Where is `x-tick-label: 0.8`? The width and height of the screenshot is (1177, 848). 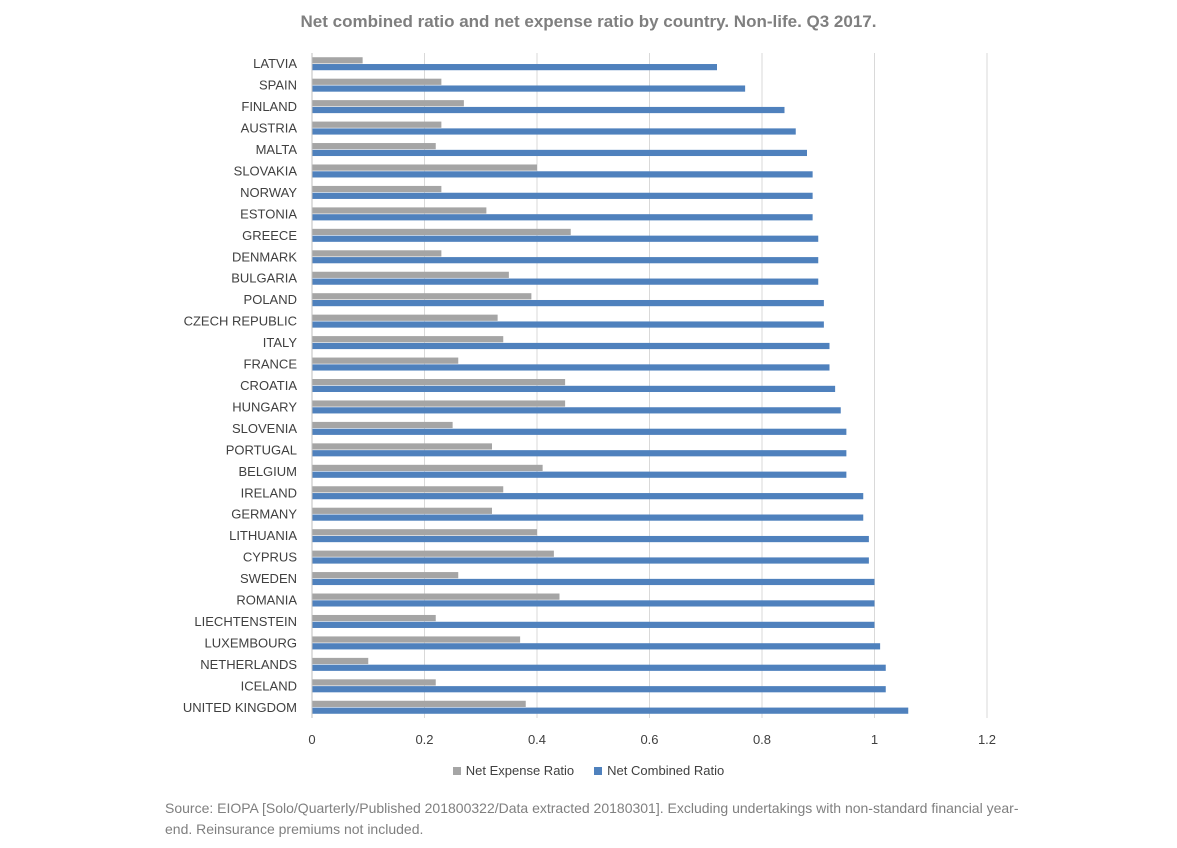 x-tick-label: 0.8 is located at coordinates (762, 739).